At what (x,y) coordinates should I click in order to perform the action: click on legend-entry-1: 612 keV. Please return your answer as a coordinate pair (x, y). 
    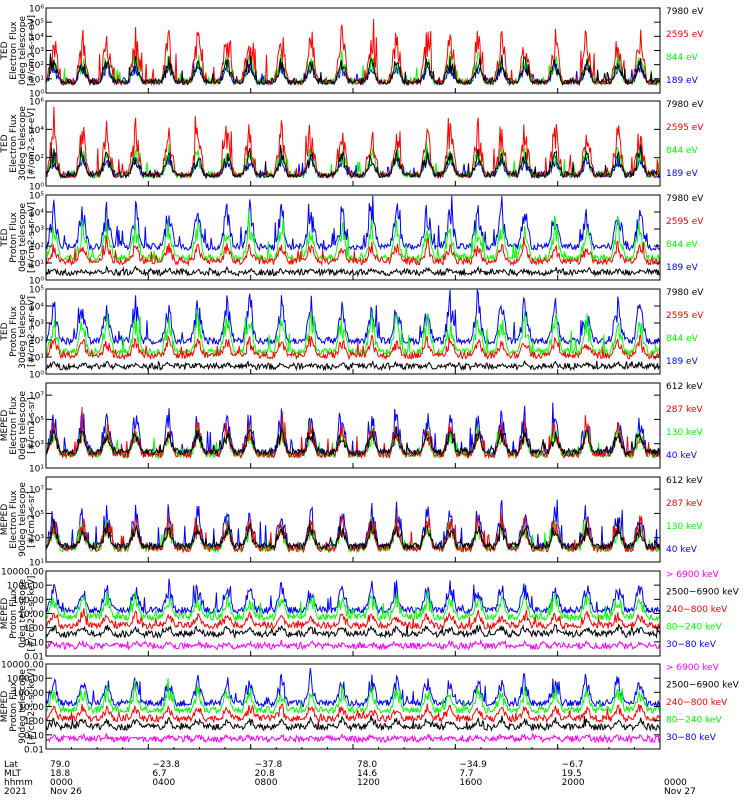
    Looking at the image, I should click on (684, 481).